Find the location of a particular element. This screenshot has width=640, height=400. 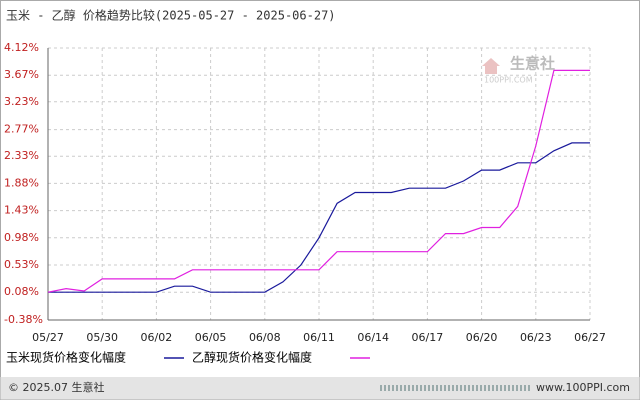

y-tick-label: 3.67% is located at coordinates (21, 74).